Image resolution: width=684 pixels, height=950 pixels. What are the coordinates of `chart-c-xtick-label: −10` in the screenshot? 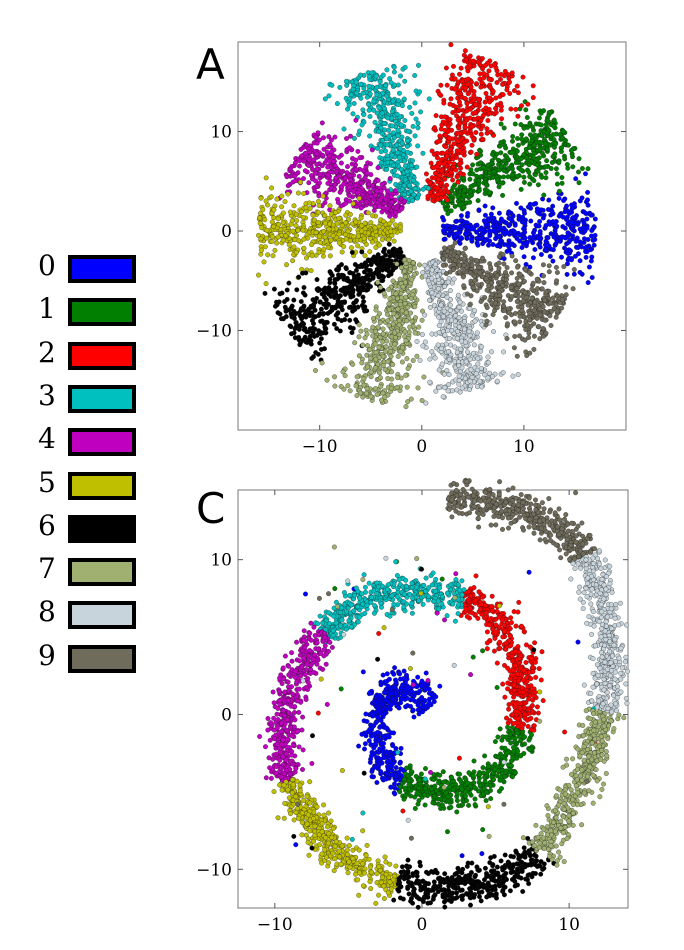 It's located at (275, 925).